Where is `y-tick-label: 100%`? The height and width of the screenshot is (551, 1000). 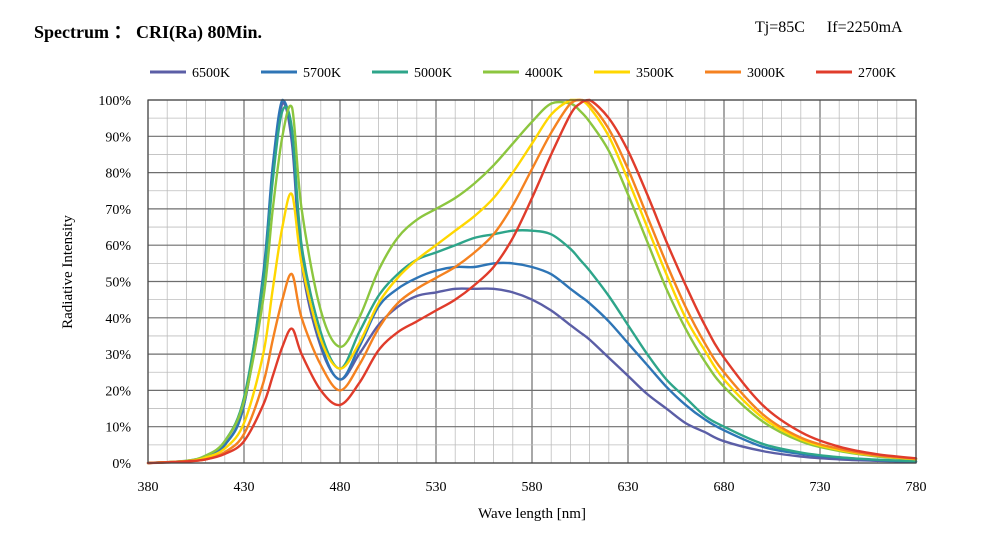 y-tick-label: 100% is located at coordinates (114, 101).